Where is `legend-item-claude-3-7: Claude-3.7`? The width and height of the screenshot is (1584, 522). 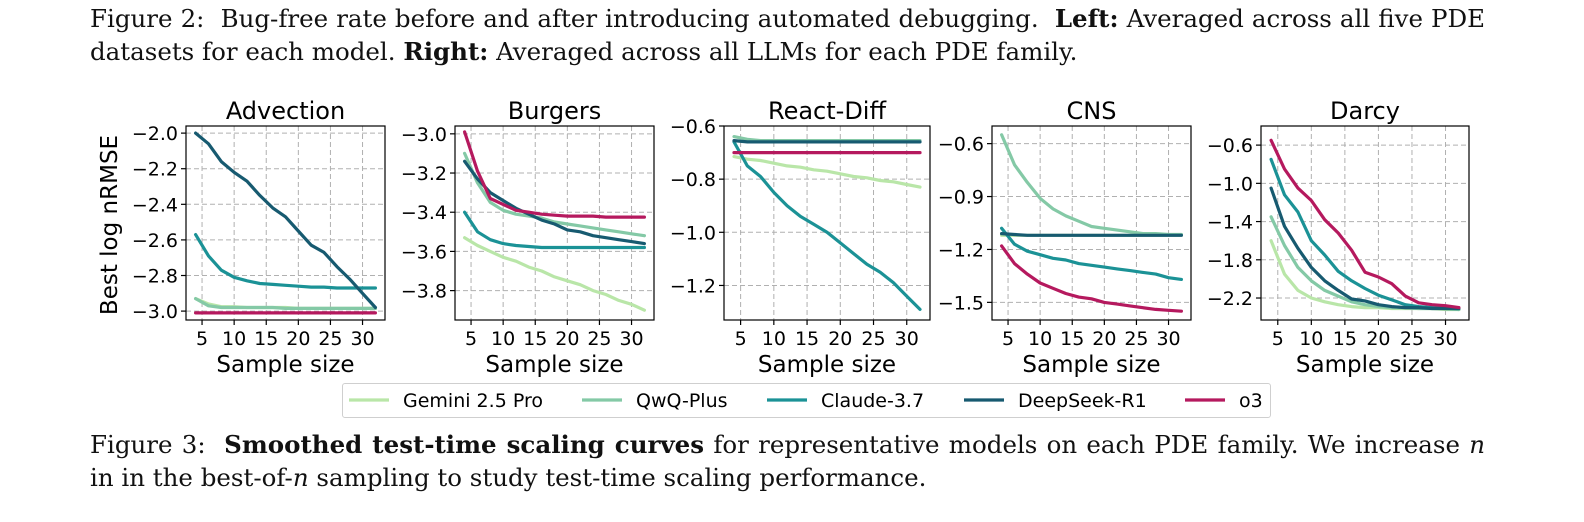
legend-item-claude-3-7: Claude-3.7 is located at coordinates (845, 401).